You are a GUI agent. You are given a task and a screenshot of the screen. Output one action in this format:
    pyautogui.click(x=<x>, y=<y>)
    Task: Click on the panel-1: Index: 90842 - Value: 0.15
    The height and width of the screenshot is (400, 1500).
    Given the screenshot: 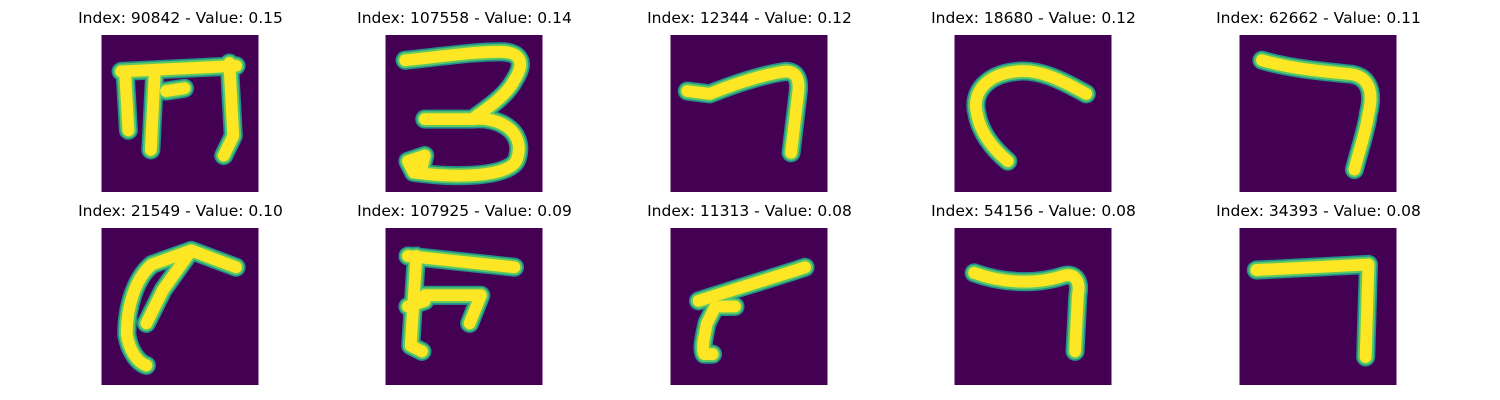 What is the action you would take?
    pyautogui.click(x=180, y=95)
    